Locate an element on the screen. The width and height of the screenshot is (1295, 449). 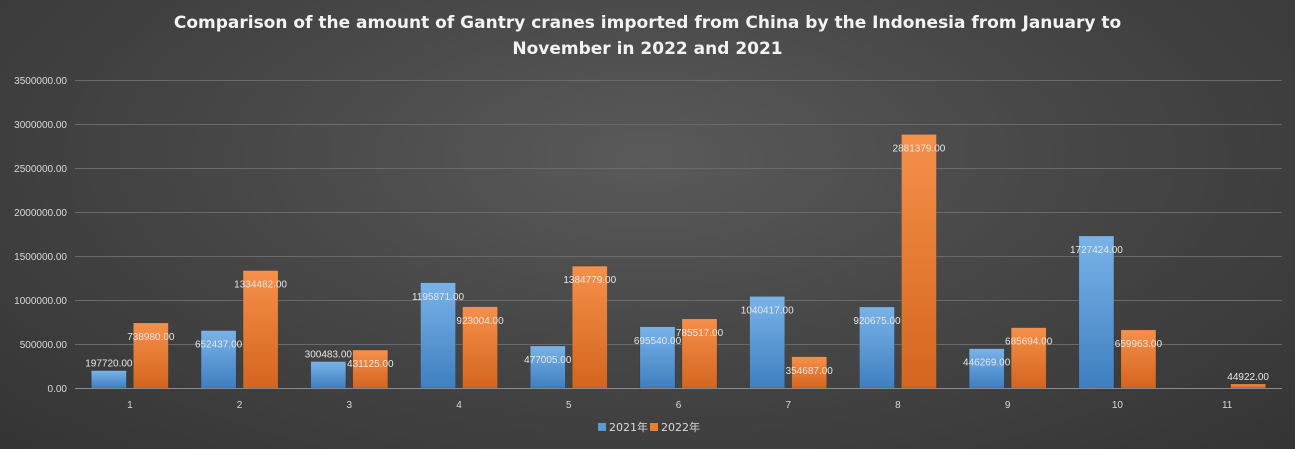
data-label-series-1-cat-3: 300483.00 is located at coordinates (329, 355).